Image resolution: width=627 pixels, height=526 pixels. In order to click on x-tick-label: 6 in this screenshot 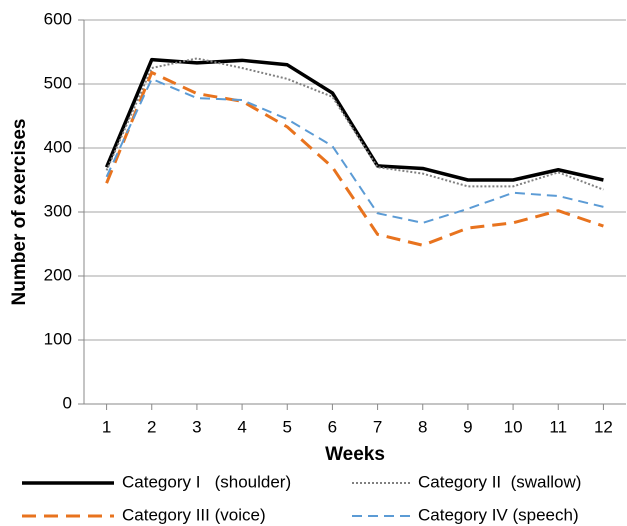, I will do `click(332, 426)`.